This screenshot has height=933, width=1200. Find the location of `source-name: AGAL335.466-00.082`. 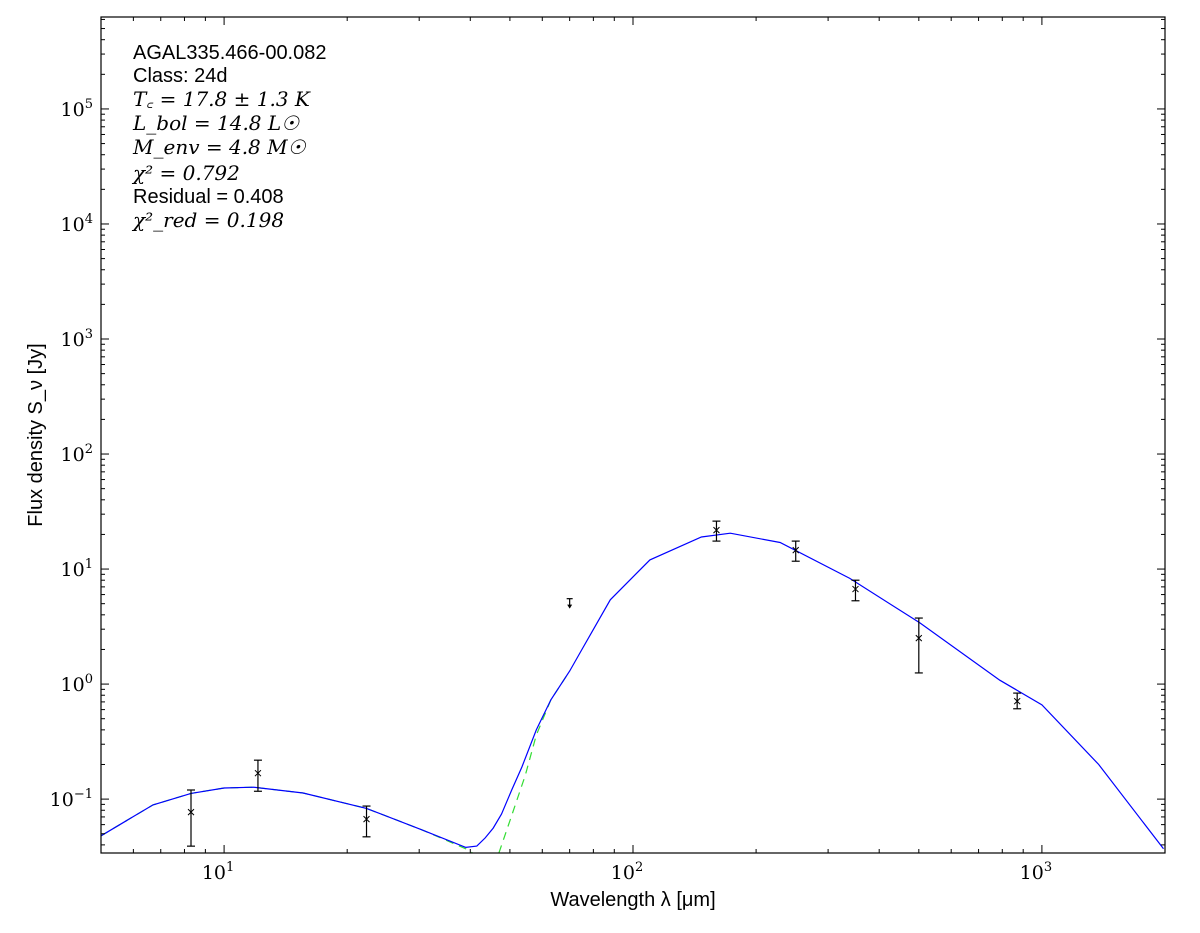

source-name: AGAL335.466-00.082 is located at coordinates (230, 53).